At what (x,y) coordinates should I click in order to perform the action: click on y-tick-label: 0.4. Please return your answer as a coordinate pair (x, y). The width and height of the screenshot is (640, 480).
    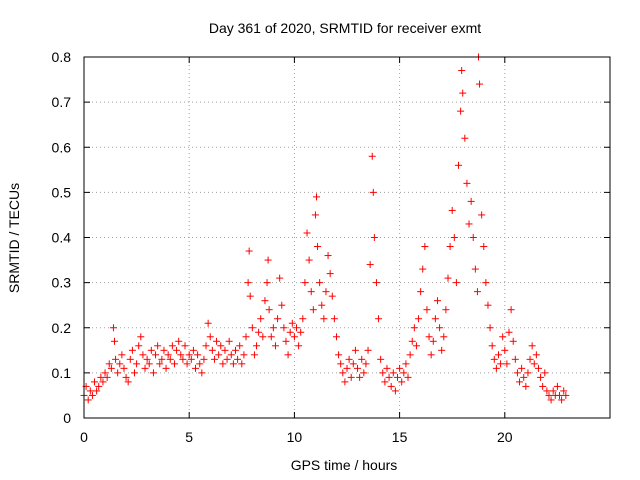
    Looking at the image, I should click on (62, 238).